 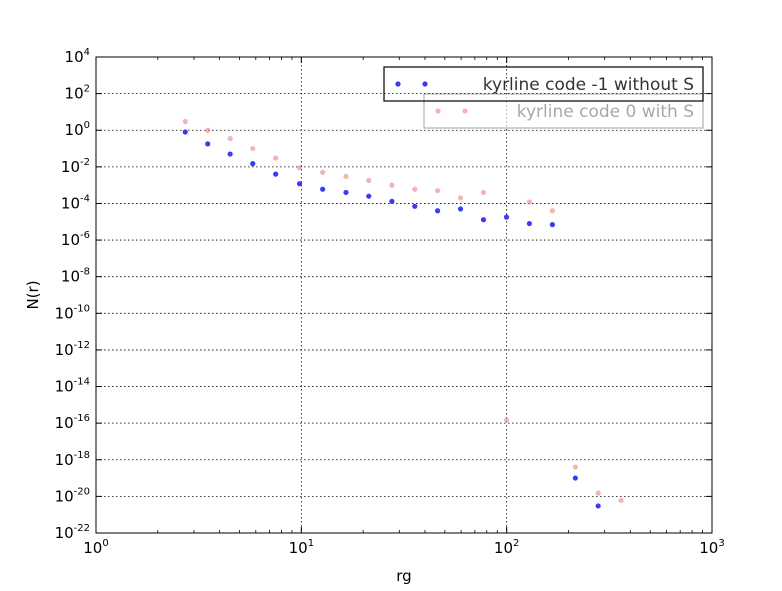 I want to click on x-tick-label: 10³, so click(x=711, y=547).